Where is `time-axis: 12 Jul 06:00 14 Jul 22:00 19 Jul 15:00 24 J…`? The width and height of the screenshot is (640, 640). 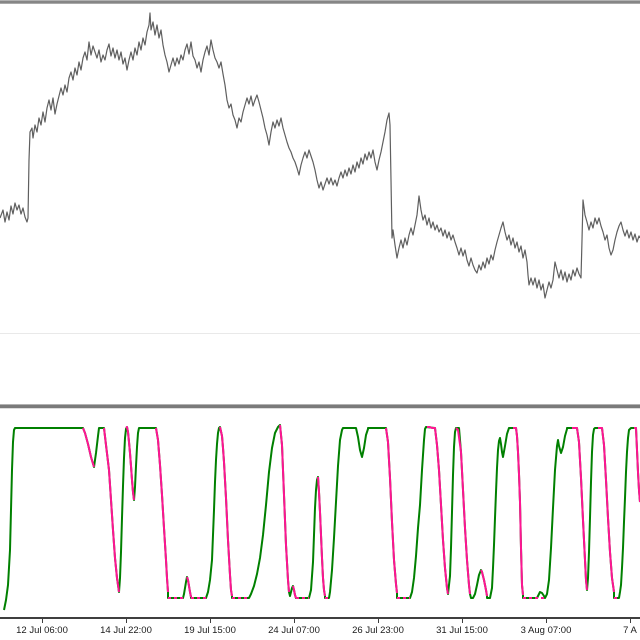
time-axis: 12 Jul 06:00 14 Jul 22:00 19 Jul 15:00 24 J… is located at coordinates (320, 626).